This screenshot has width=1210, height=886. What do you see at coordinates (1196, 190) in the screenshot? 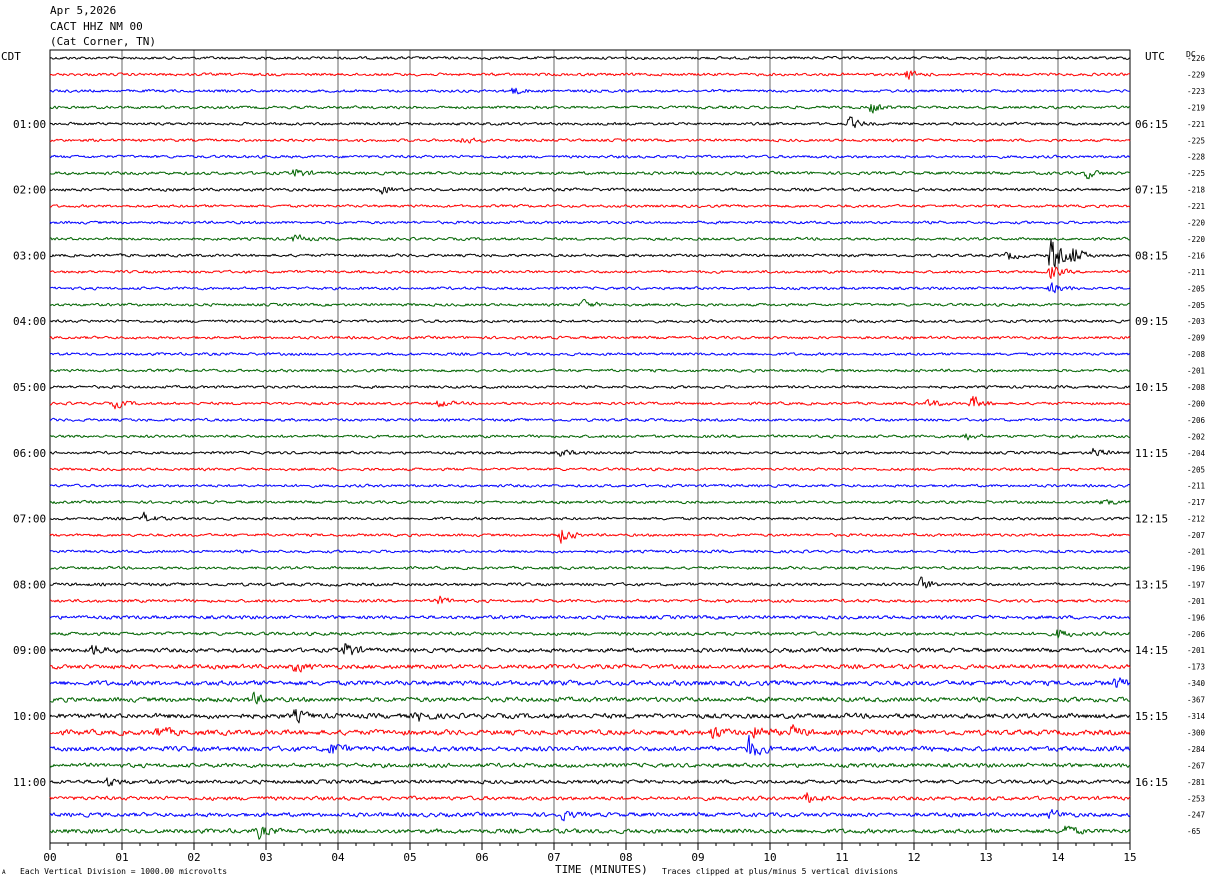
I see `dc-offset-label: -218` at bounding box center [1196, 190].